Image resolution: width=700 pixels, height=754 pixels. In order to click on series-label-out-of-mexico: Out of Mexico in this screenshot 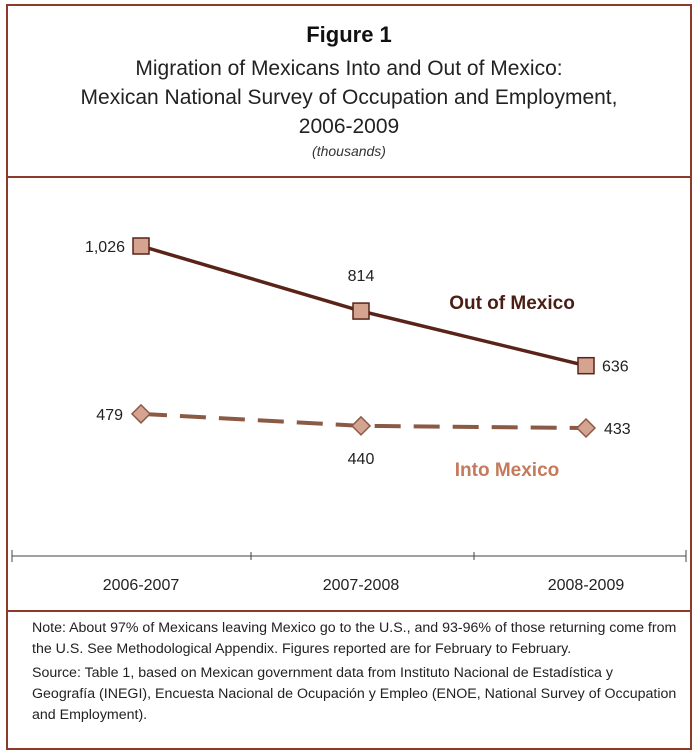, I will do `click(512, 303)`.